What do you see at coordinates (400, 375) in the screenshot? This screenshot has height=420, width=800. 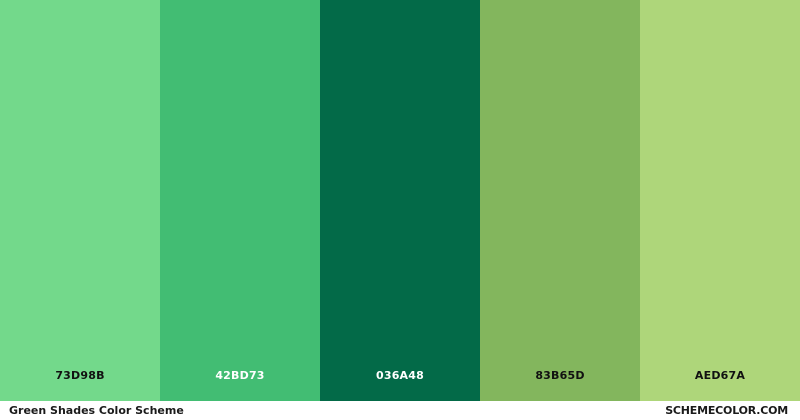 I see `swatch-code-3: 036A48` at bounding box center [400, 375].